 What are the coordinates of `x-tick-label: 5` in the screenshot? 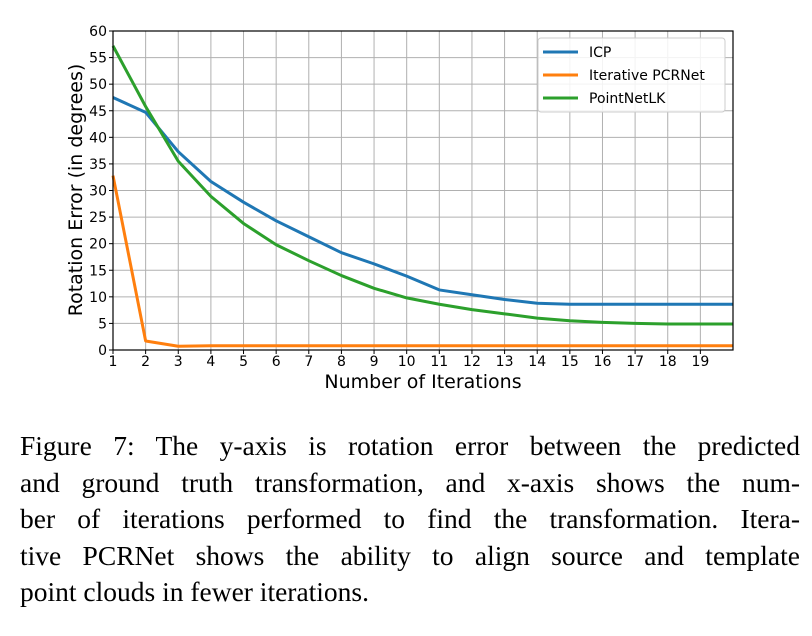 It's located at (243, 362).